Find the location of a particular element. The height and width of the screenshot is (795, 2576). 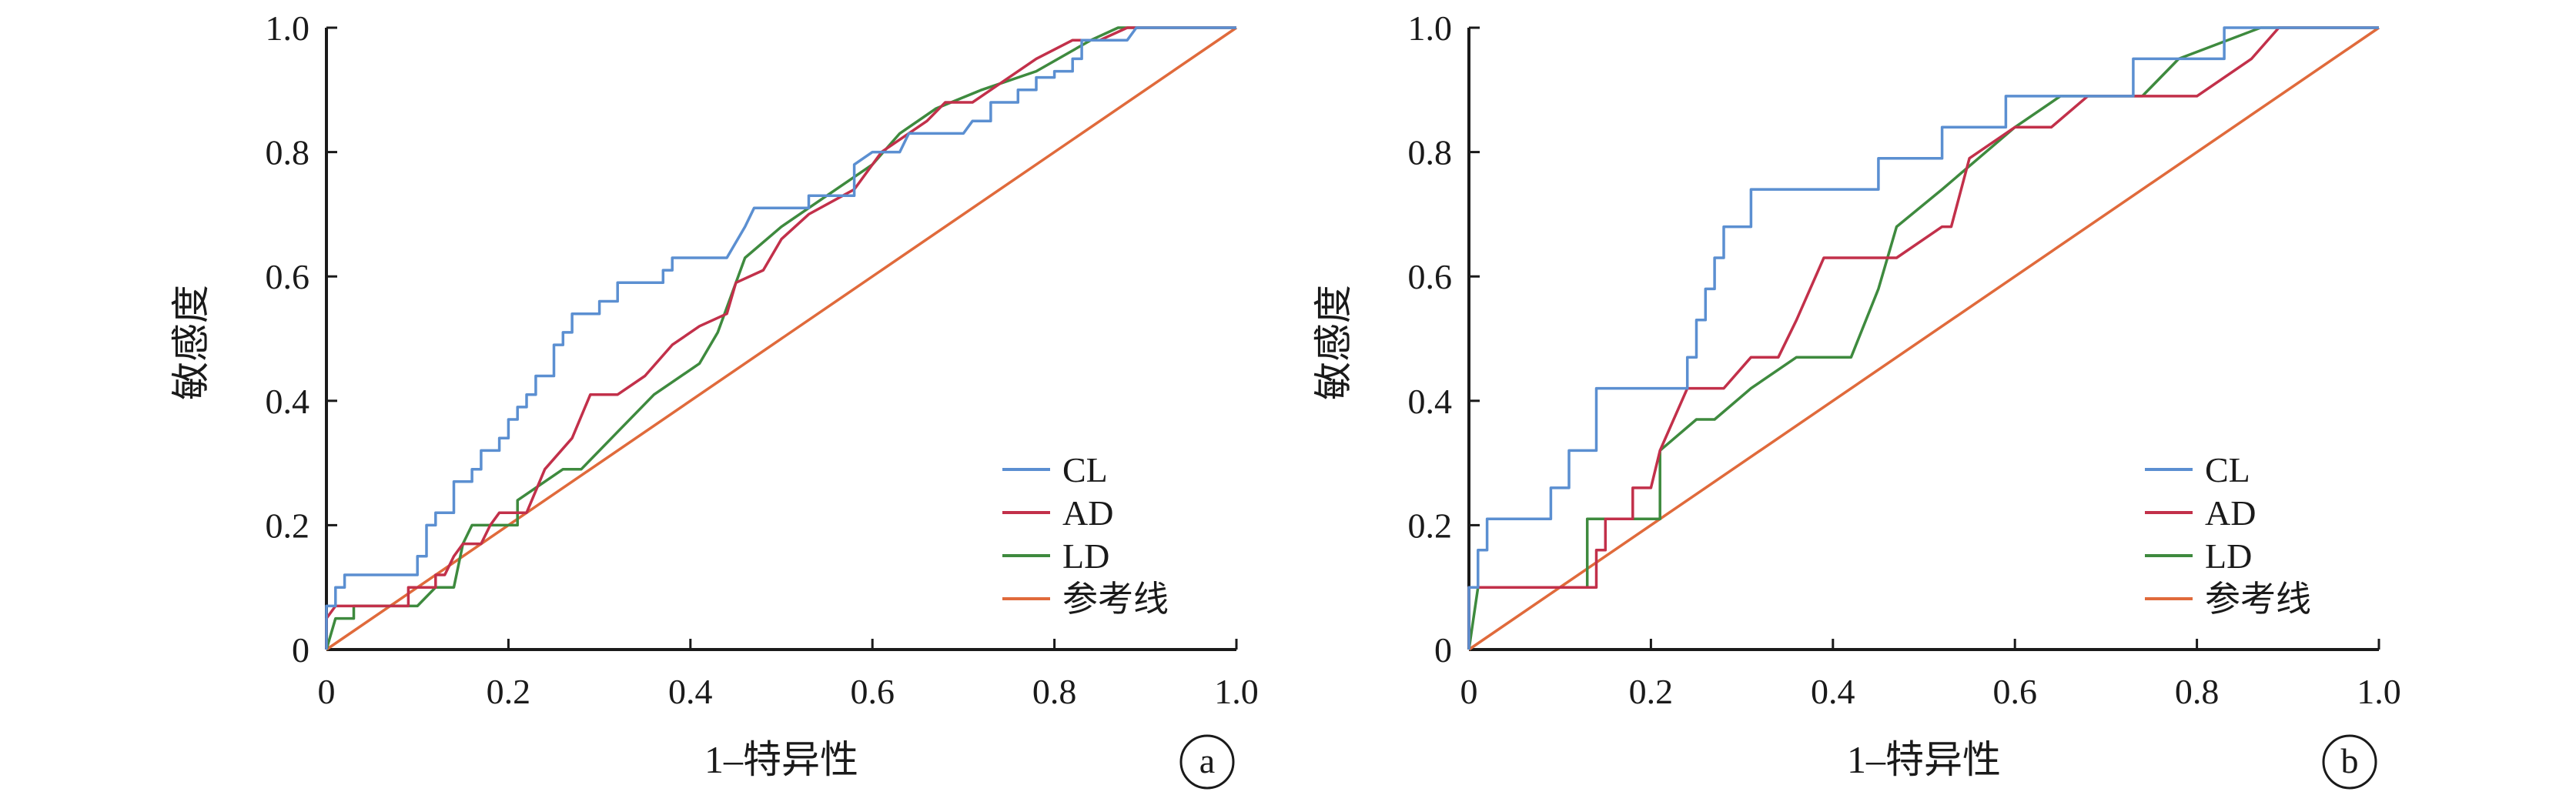

panel-letter: a is located at coordinates (1207, 760).